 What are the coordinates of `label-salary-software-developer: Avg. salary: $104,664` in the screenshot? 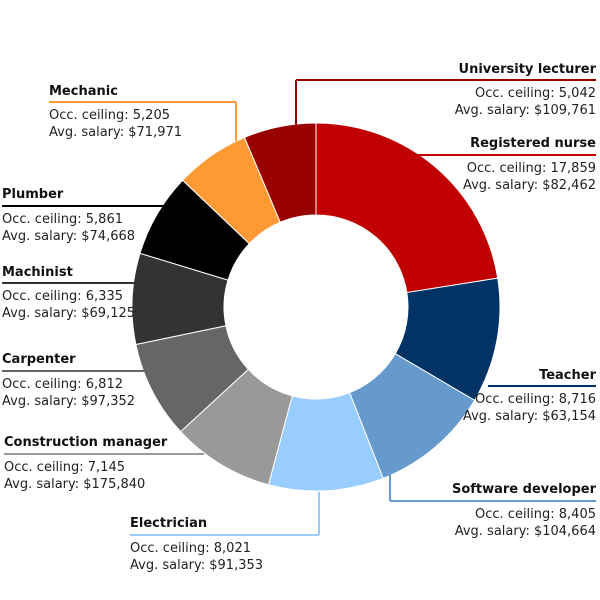 It's located at (525, 531).